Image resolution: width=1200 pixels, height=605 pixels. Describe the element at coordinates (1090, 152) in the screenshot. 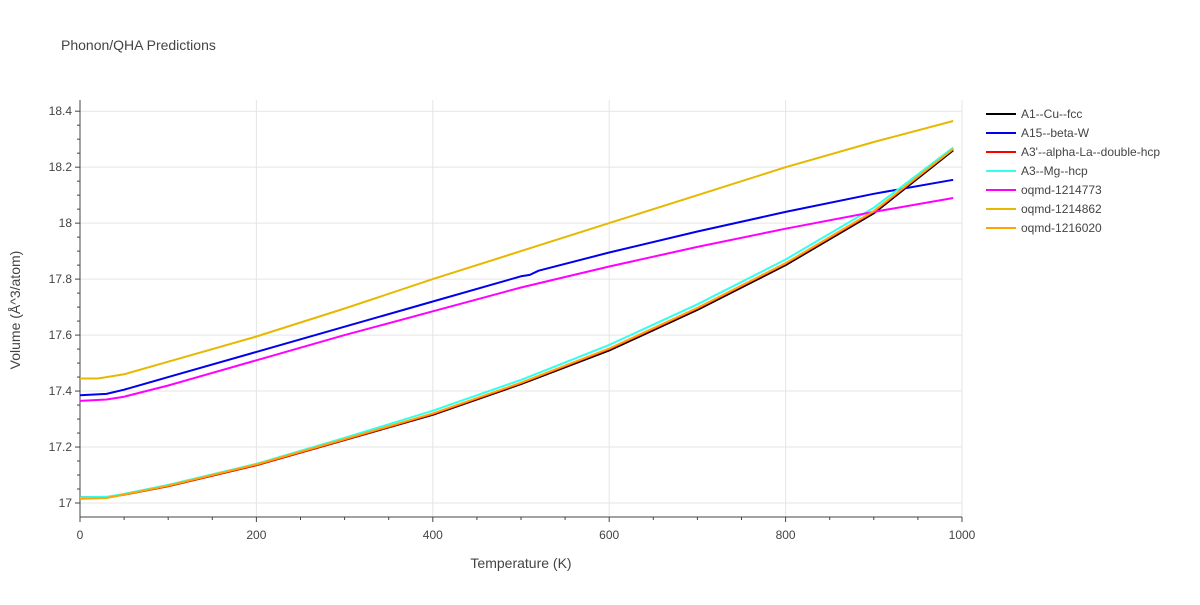

I see `legend-label: A3'--alpha-La--double-hcp` at that location.